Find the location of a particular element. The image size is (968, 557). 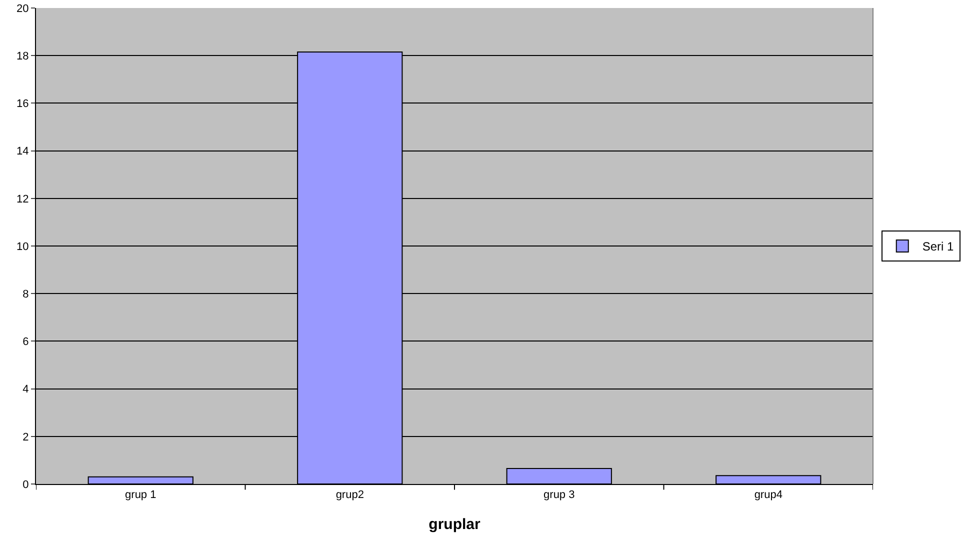

y-tick-label: 6 is located at coordinates (25, 342).